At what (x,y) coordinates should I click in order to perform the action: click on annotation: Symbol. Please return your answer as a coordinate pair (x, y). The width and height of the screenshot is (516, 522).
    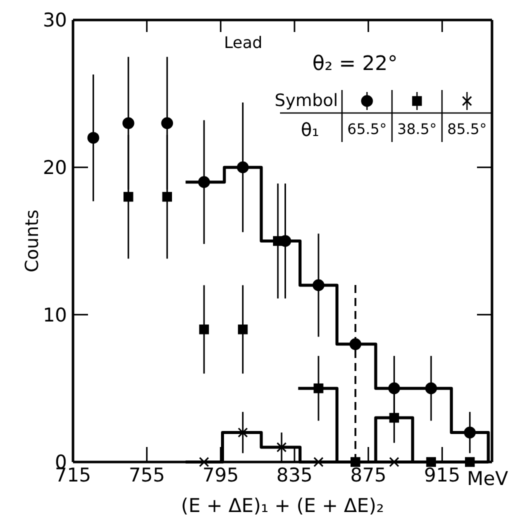
    Looking at the image, I should click on (306, 101).